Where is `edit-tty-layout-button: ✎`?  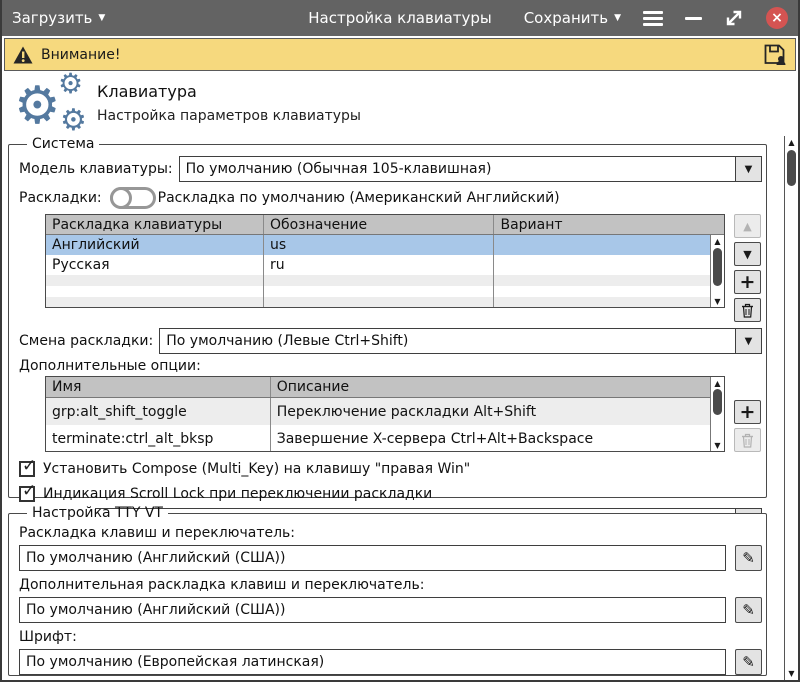
edit-tty-layout-button: ✎ is located at coordinates (748, 558).